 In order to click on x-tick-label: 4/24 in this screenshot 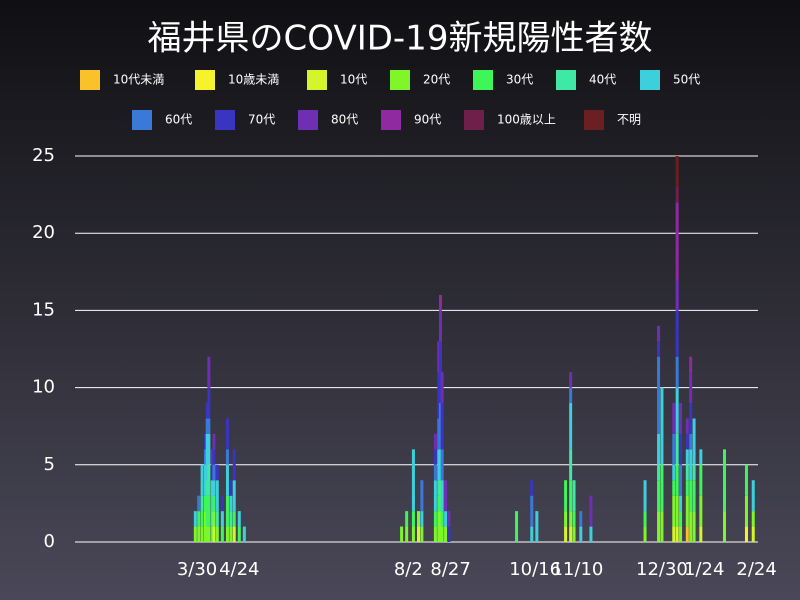, I will do `click(239, 569)`.